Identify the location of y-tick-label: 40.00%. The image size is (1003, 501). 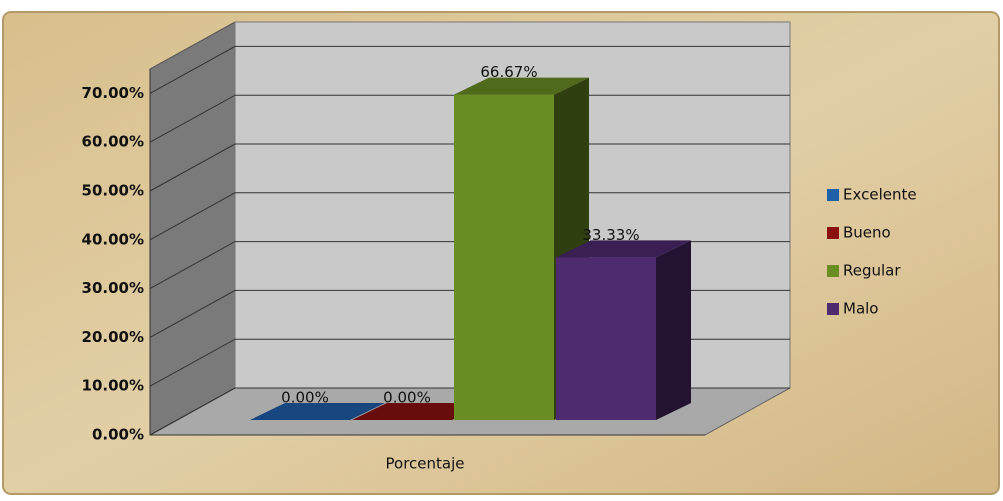
(113, 239).